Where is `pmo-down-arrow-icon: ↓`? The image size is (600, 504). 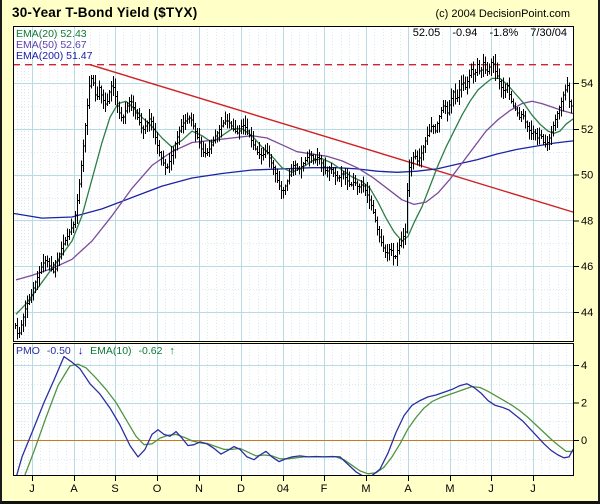
pmo-down-arrow-icon: ↓ is located at coordinates (80, 351).